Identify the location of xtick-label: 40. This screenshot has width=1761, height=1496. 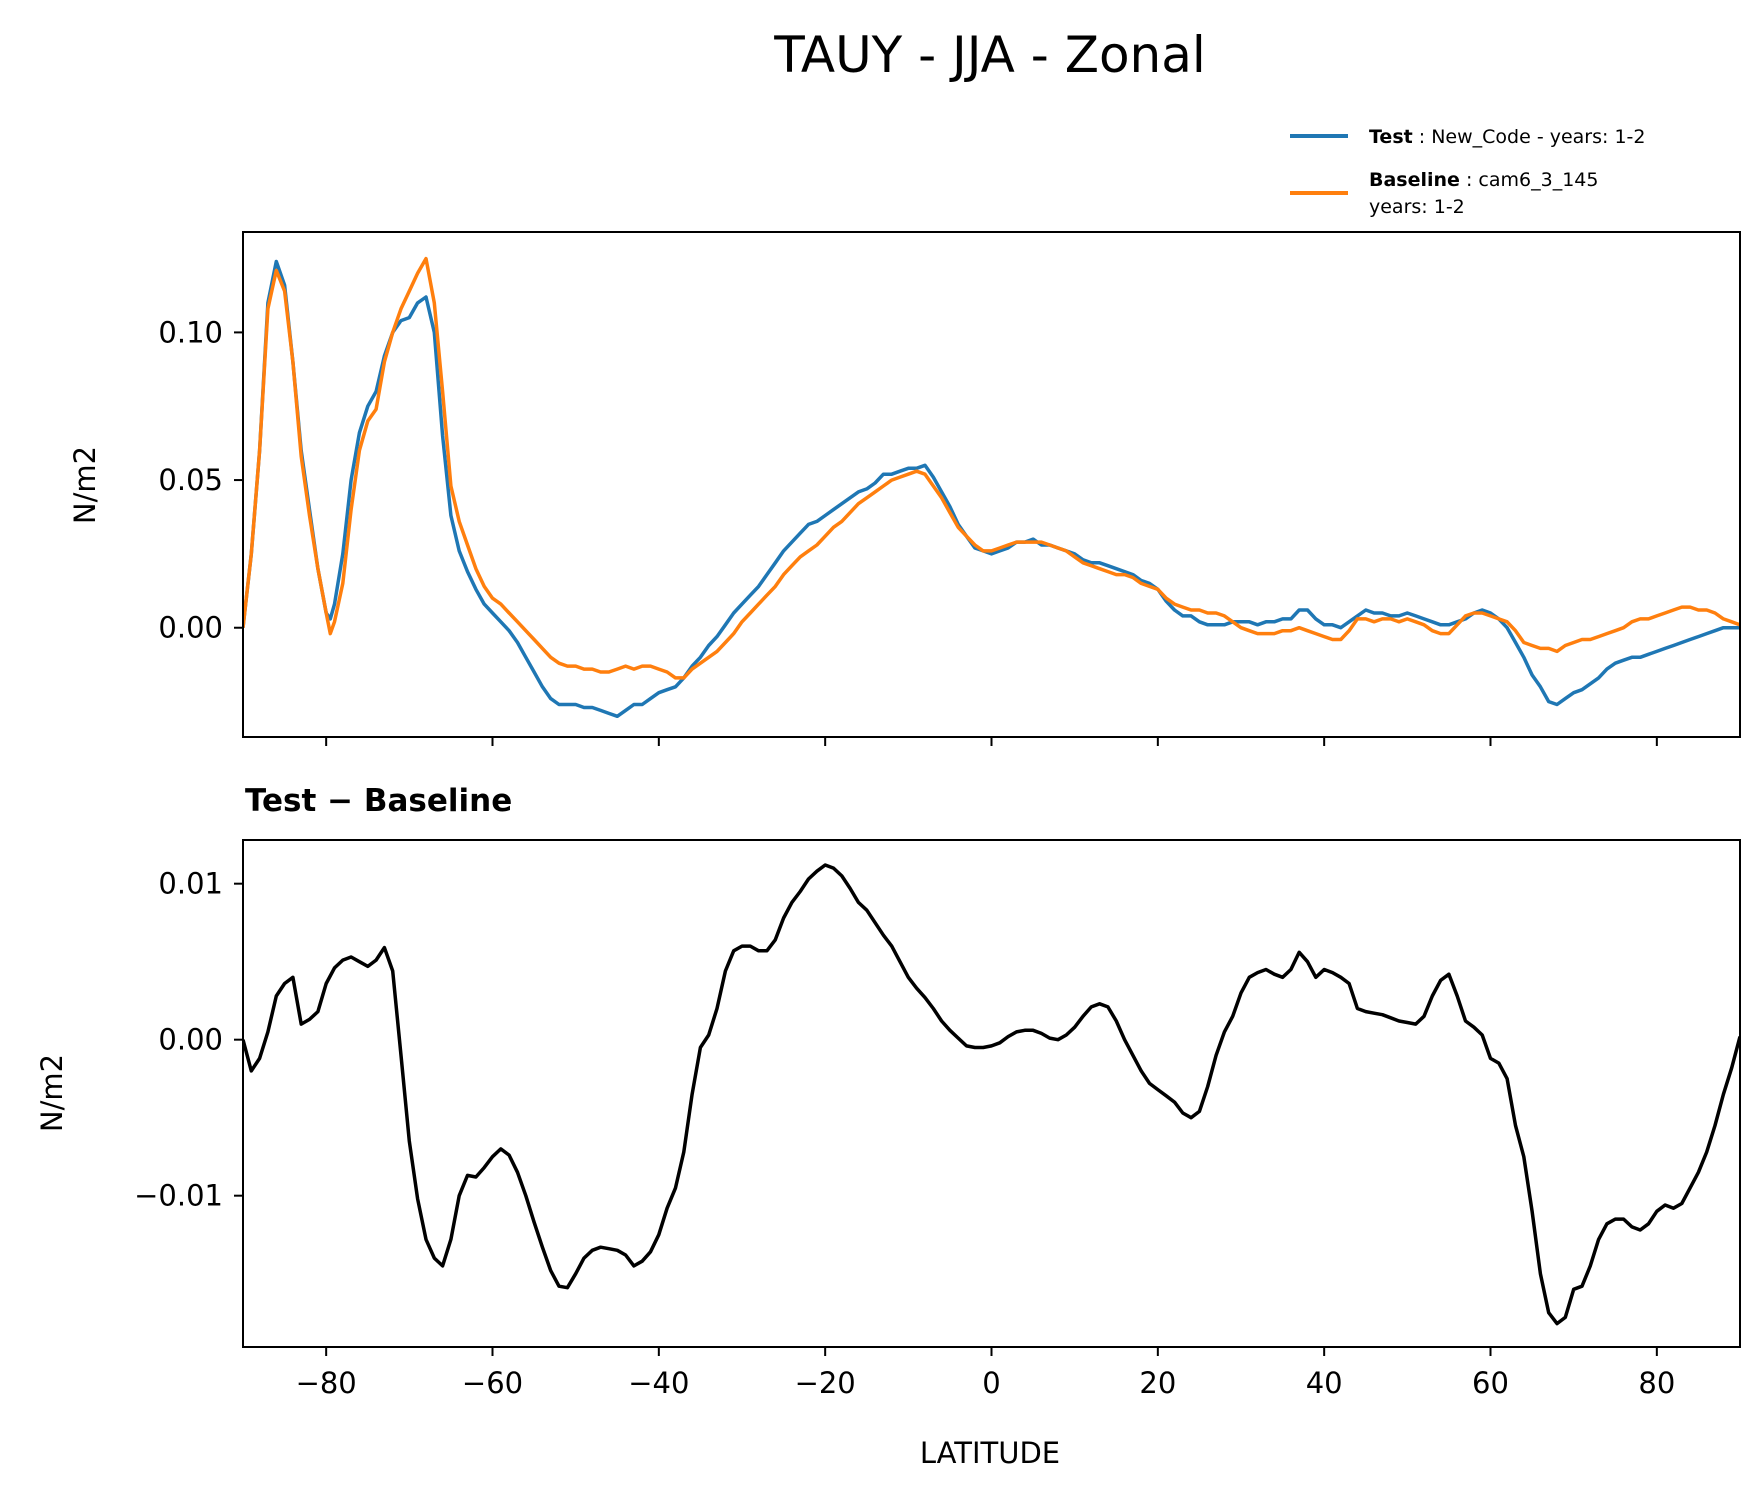
(1324, 1383).